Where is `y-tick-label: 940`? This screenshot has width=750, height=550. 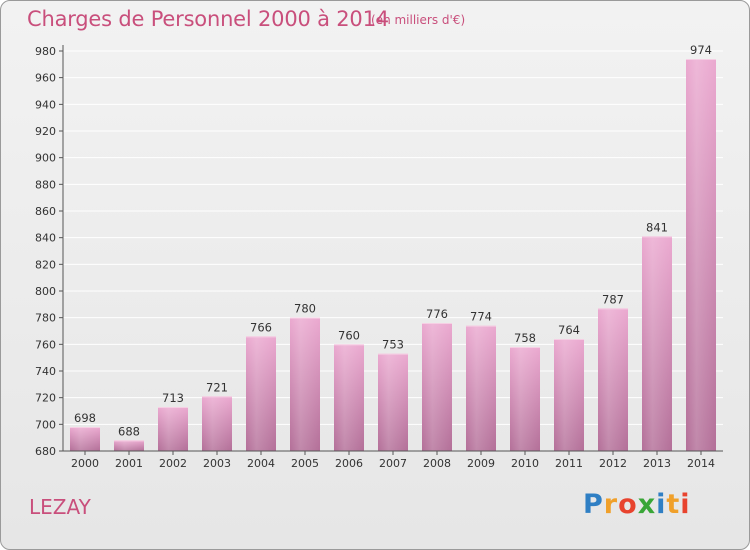
y-tick-label: 940 is located at coordinates (45, 104).